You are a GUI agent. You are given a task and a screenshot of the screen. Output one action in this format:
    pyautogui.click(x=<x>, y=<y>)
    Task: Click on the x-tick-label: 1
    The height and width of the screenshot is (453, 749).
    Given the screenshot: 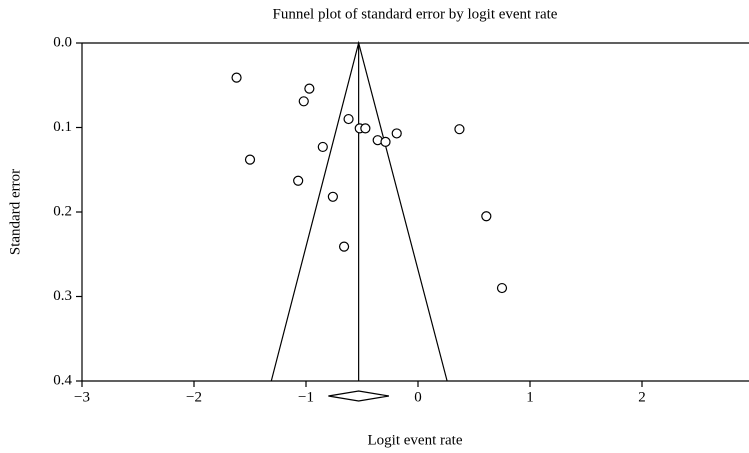 What is the action you would take?
    pyautogui.click(x=530, y=397)
    